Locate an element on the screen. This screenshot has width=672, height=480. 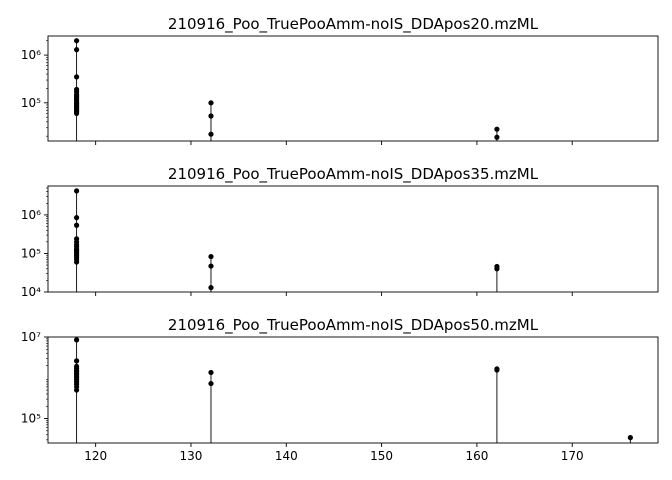
x-tick-label: 150 is located at coordinates (381, 456).